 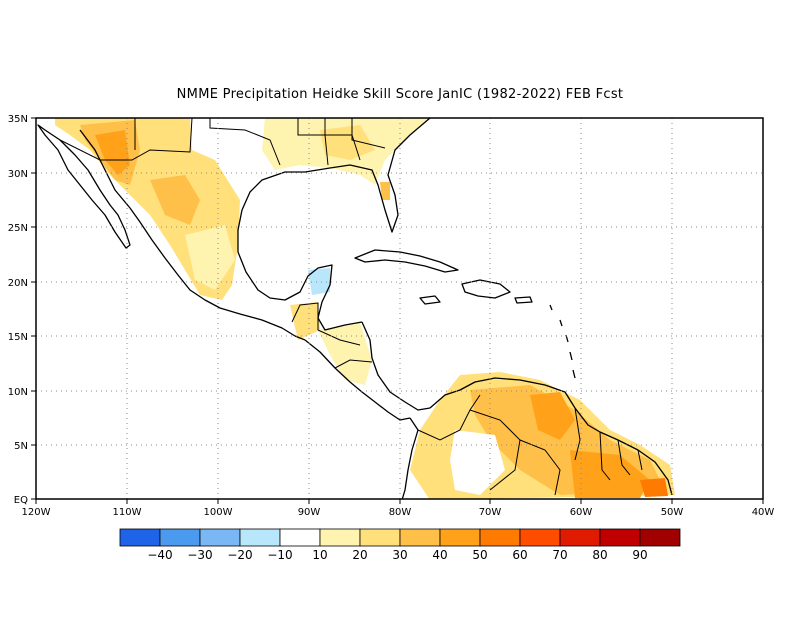 I want to click on latitude-labels: EQ 5N 10N 15N 20N 25N 30N 35N, so click(x=18, y=310).